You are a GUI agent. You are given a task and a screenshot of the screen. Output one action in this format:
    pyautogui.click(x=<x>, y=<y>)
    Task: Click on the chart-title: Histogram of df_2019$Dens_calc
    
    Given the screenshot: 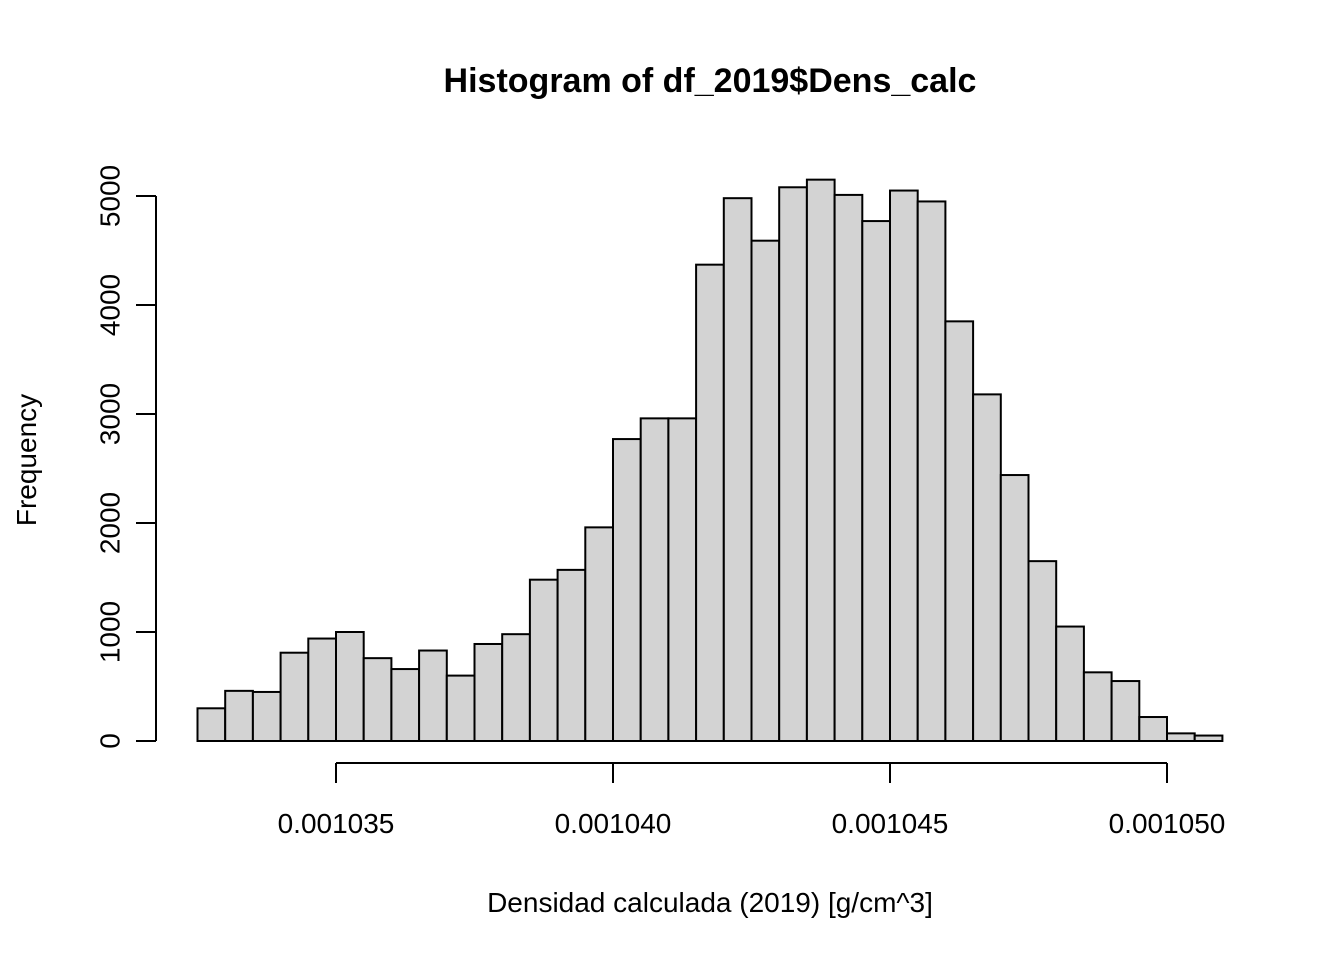 What is the action you would take?
    pyautogui.click(x=710, y=81)
    